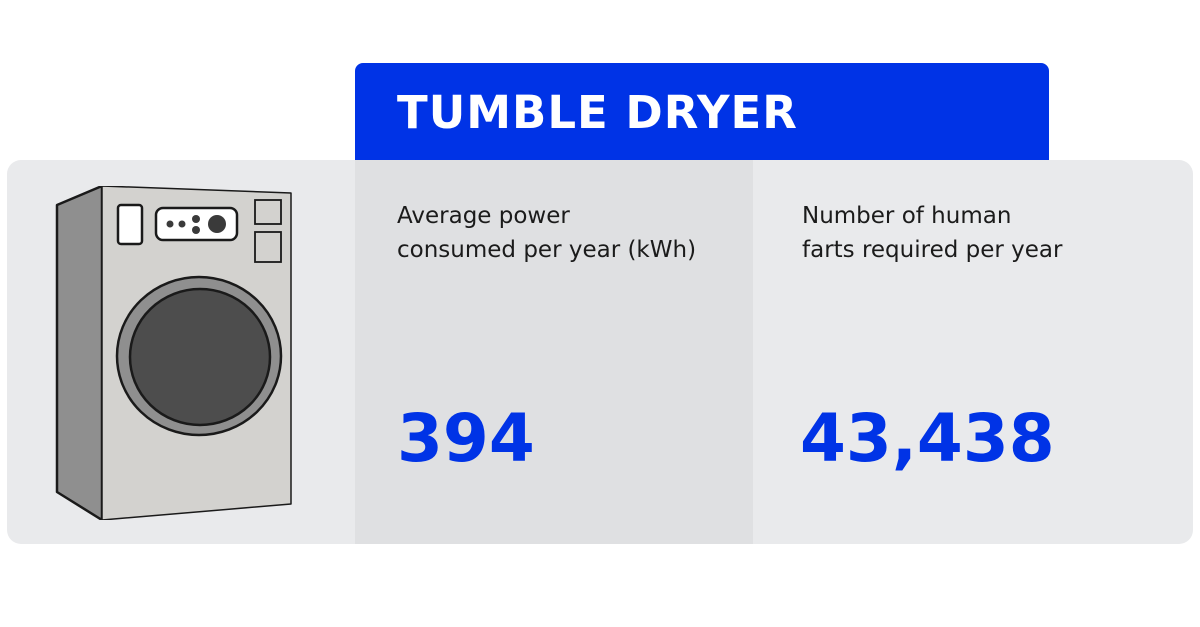 Image resolution: width=1200 pixels, height=627 pixels. Describe the element at coordinates (927, 438) in the screenshot. I see `farts-value: 43,438` at that location.